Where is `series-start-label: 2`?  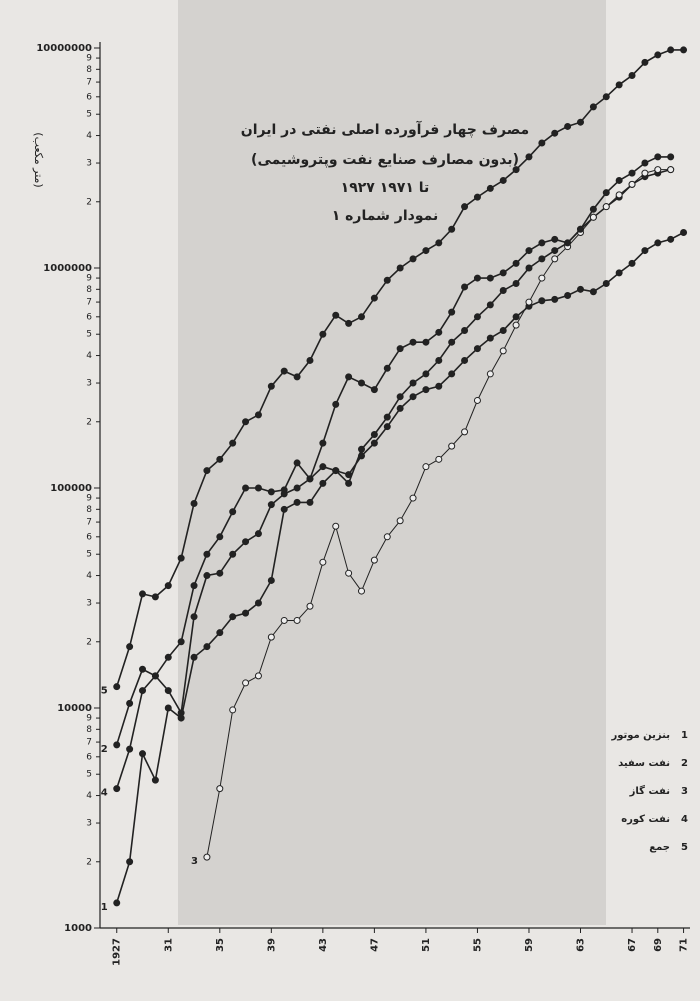 series-start-label: 2 is located at coordinates (104, 749).